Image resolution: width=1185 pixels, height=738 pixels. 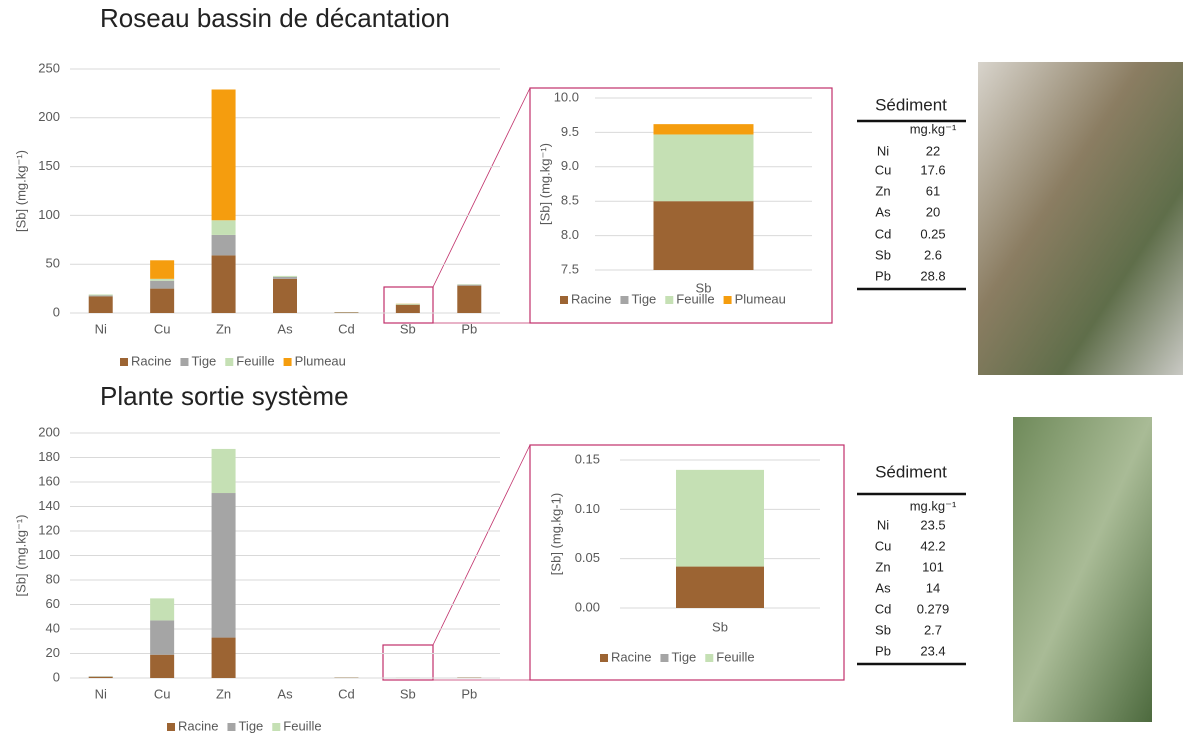 What do you see at coordinates (570, 165) in the screenshot?
I see `y-tick-label: 9.0` at bounding box center [570, 165].